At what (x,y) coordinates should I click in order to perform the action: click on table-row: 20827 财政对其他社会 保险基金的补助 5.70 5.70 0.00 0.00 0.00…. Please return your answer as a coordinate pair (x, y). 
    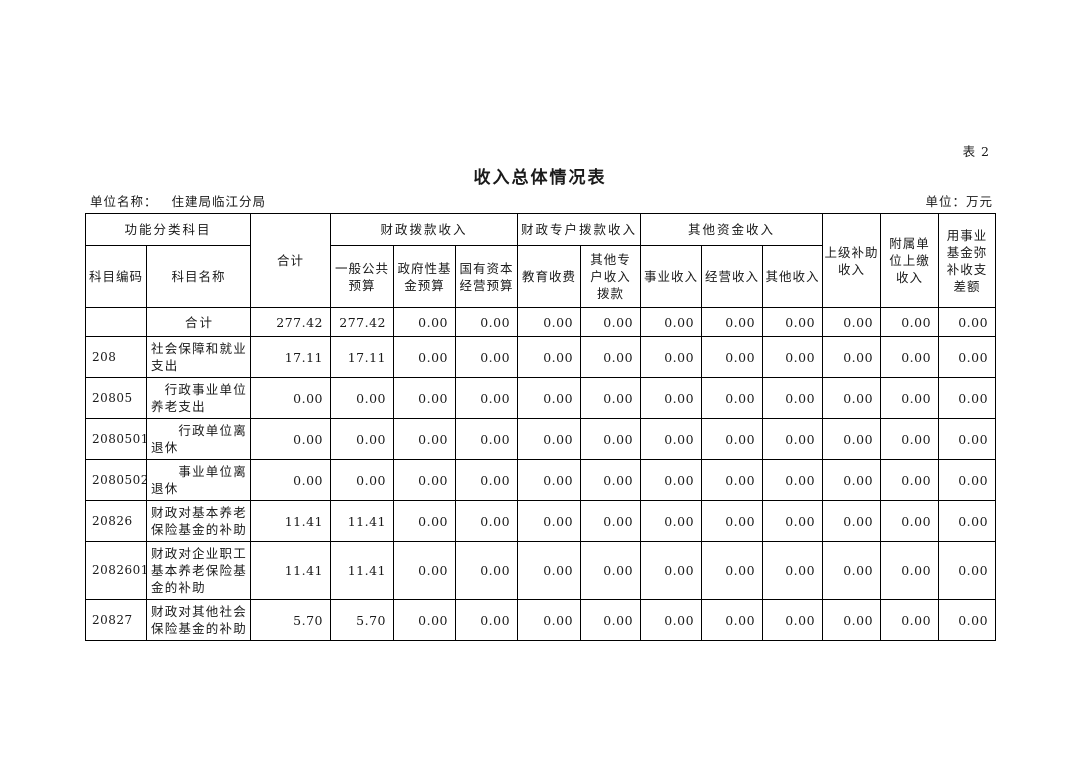
    Looking at the image, I should click on (541, 620).